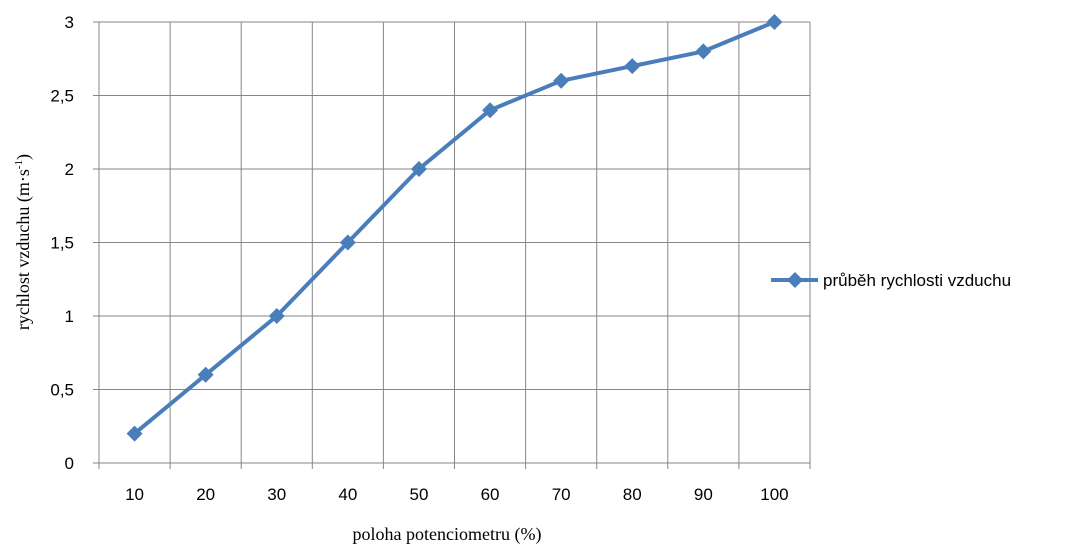  What do you see at coordinates (561, 494) in the screenshot?
I see `x-tick-label: 70` at bounding box center [561, 494].